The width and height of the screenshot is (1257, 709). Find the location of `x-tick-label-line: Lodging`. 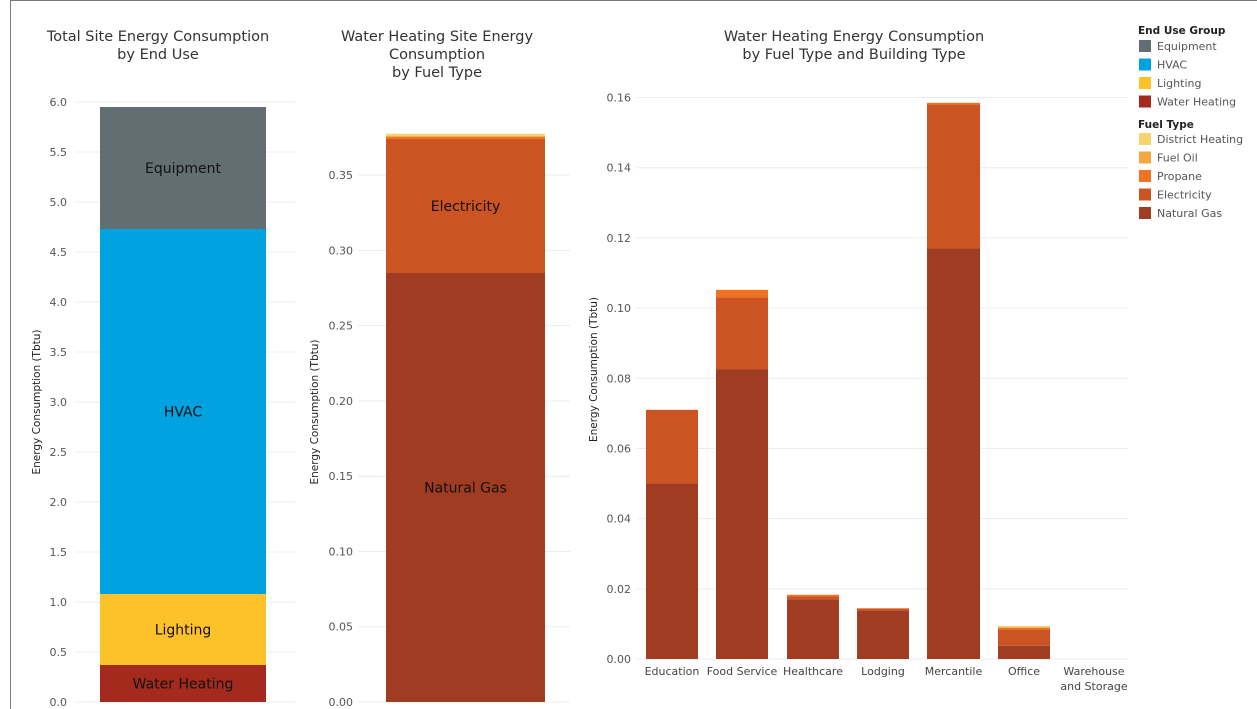

x-tick-label-line: Lodging is located at coordinates (883, 671).